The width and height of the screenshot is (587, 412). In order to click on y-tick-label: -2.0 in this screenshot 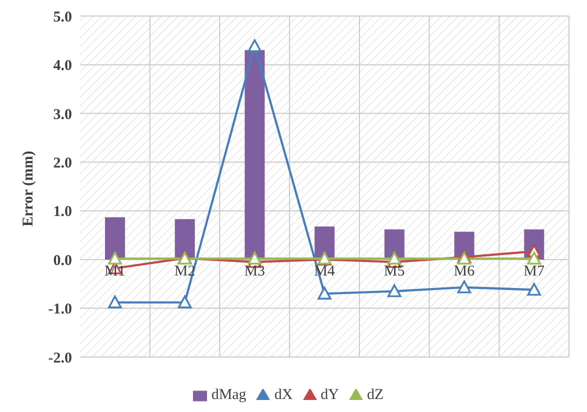, I will do `click(60, 358)`.